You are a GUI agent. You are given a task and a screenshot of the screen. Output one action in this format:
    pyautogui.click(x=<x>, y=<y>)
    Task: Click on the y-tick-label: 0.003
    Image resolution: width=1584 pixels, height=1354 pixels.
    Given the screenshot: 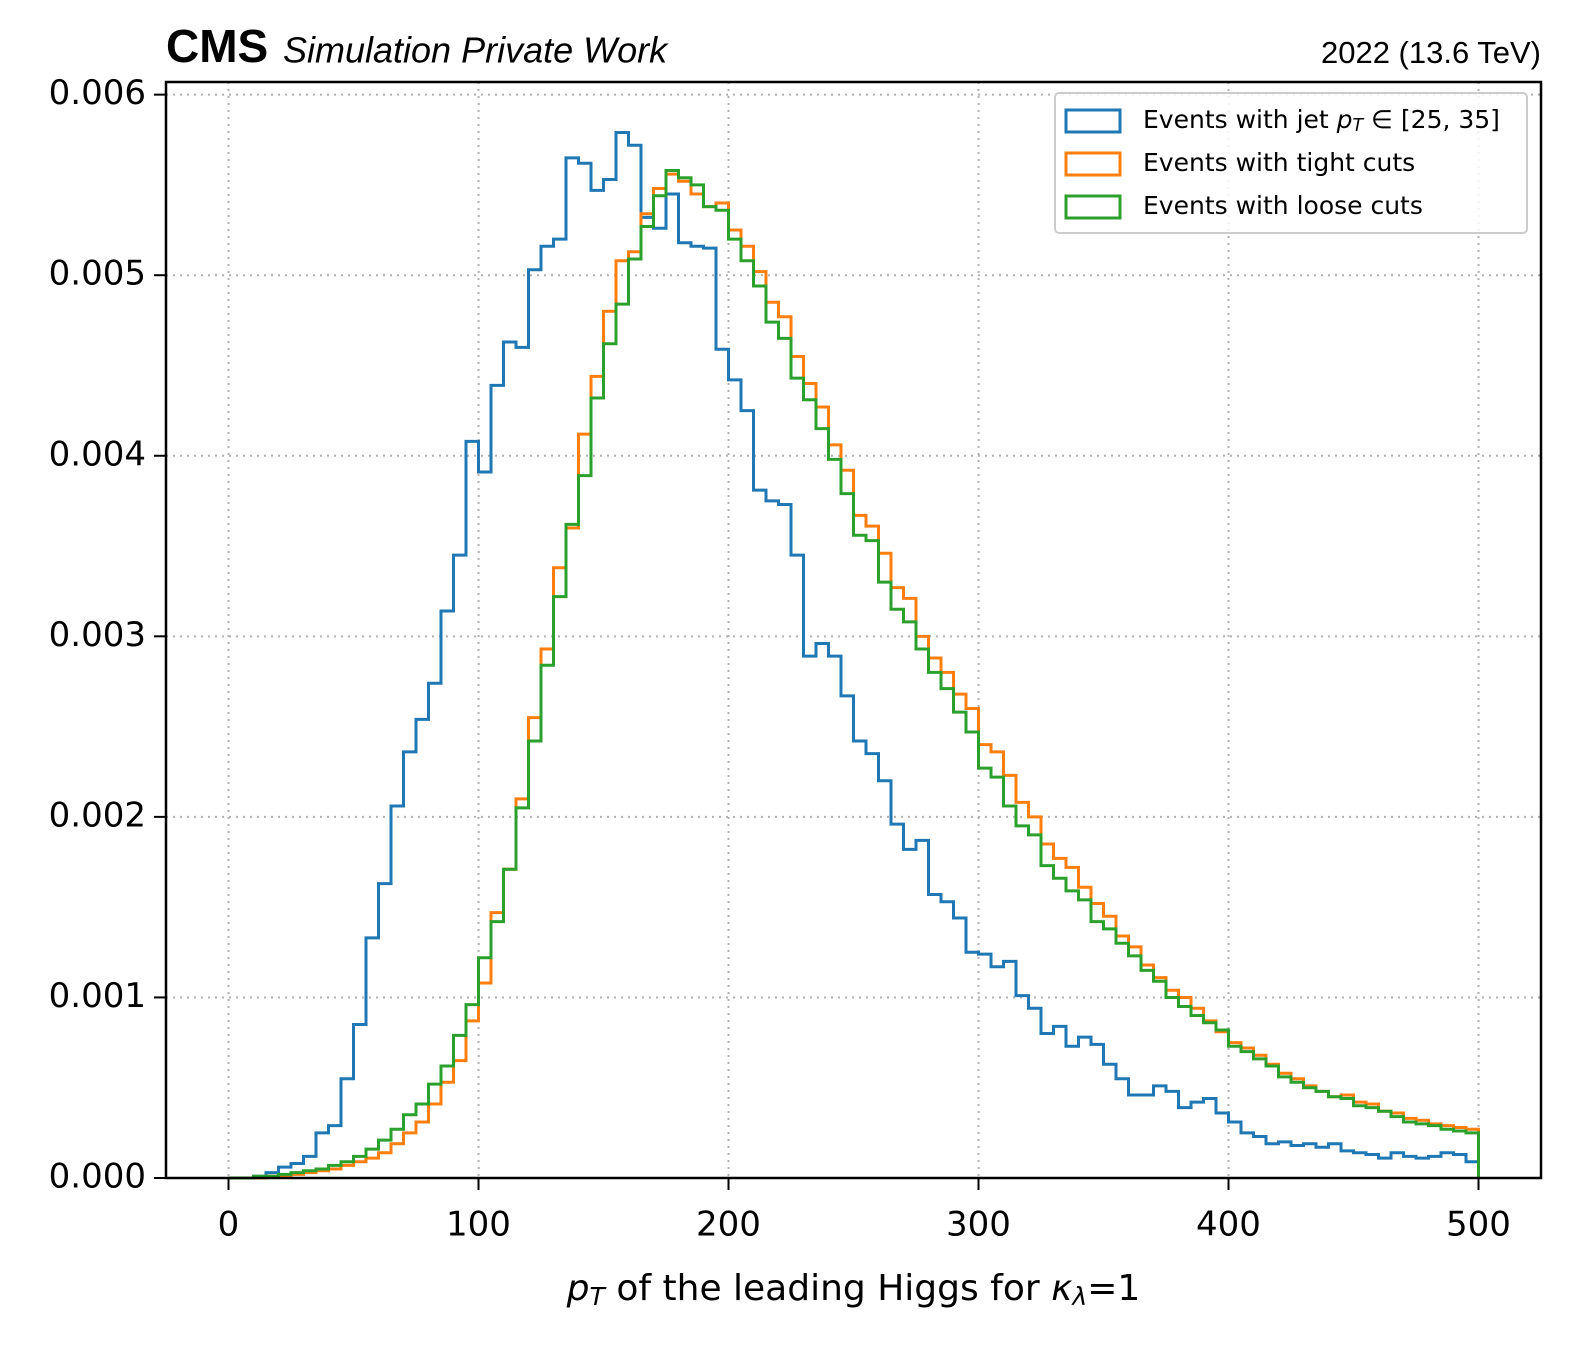 What is the action you would take?
    pyautogui.click(x=97, y=635)
    